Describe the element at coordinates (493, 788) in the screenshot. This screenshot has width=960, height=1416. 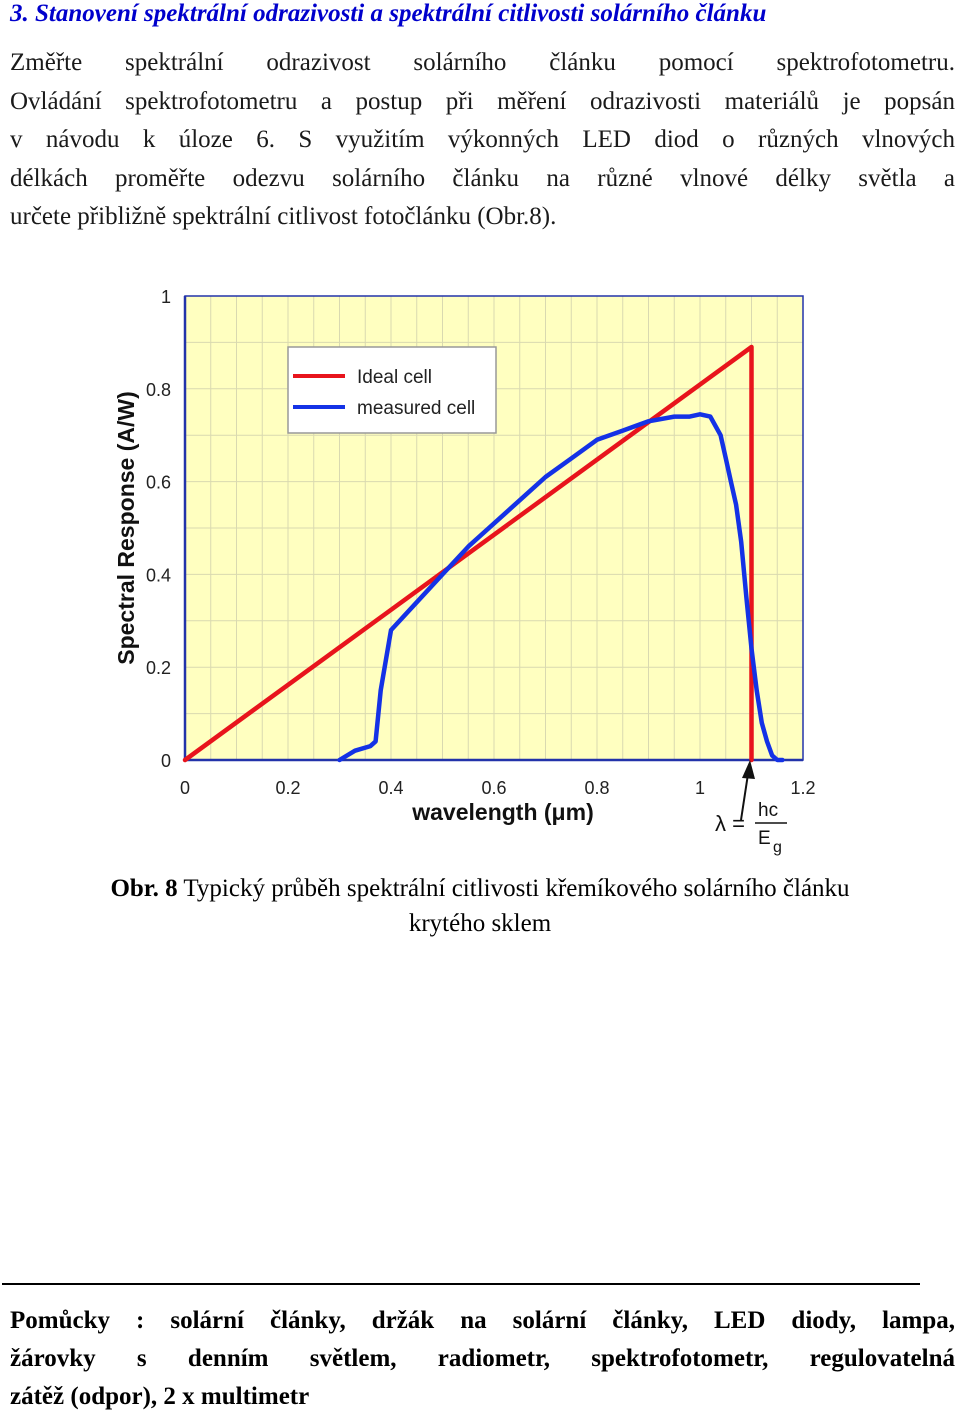
I see `x-tick-label: 0.6` at that location.